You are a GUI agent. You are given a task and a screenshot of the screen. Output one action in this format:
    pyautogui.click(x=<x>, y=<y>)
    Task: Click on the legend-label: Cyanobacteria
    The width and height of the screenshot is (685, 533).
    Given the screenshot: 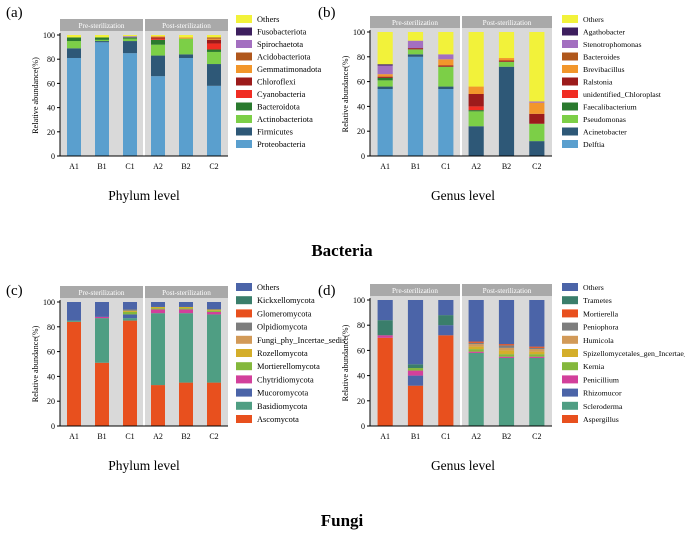 What is the action you would take?
    pyautogui.click(x=281, y=94)
    